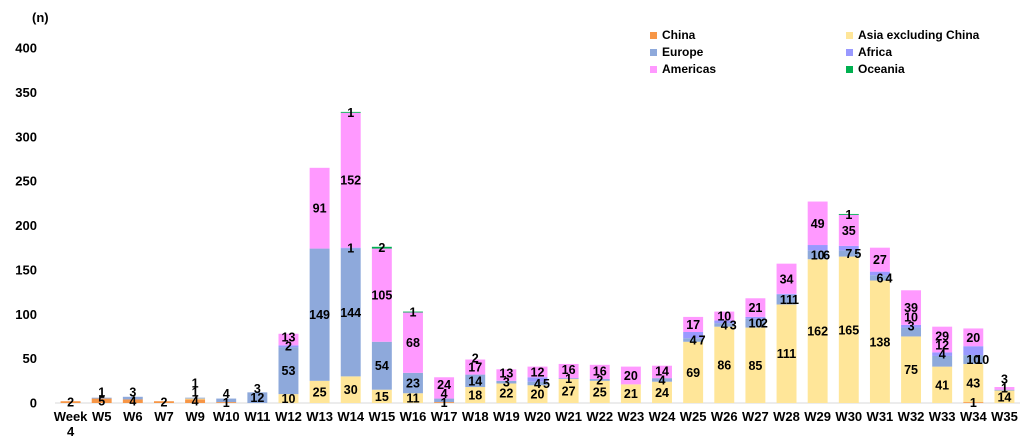 Image resolution: width=1033 pixels, height=442 pixels. What do you see at coordinates (444, 416) in the screenshot?
I see `x-tick-label: W17` at bounding box center [444, 416].